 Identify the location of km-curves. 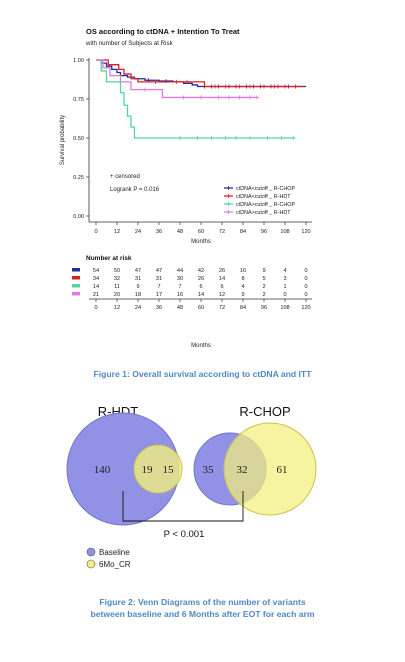
(201, 99).